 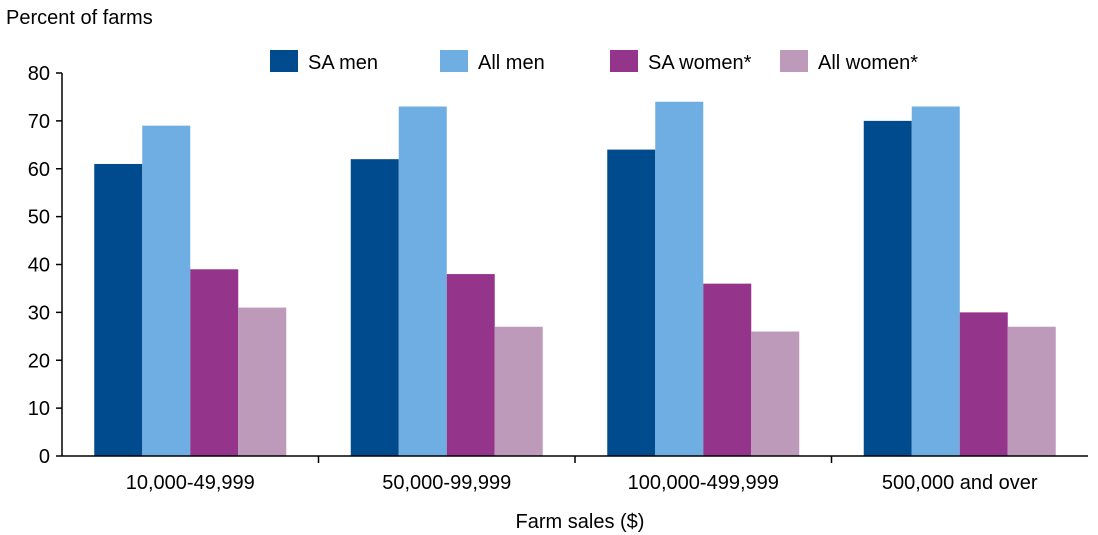 What do you see at coordinates (39, 74) in the screenshot?
I see `y-tick-label: 80` at bounding box center [39, 74].